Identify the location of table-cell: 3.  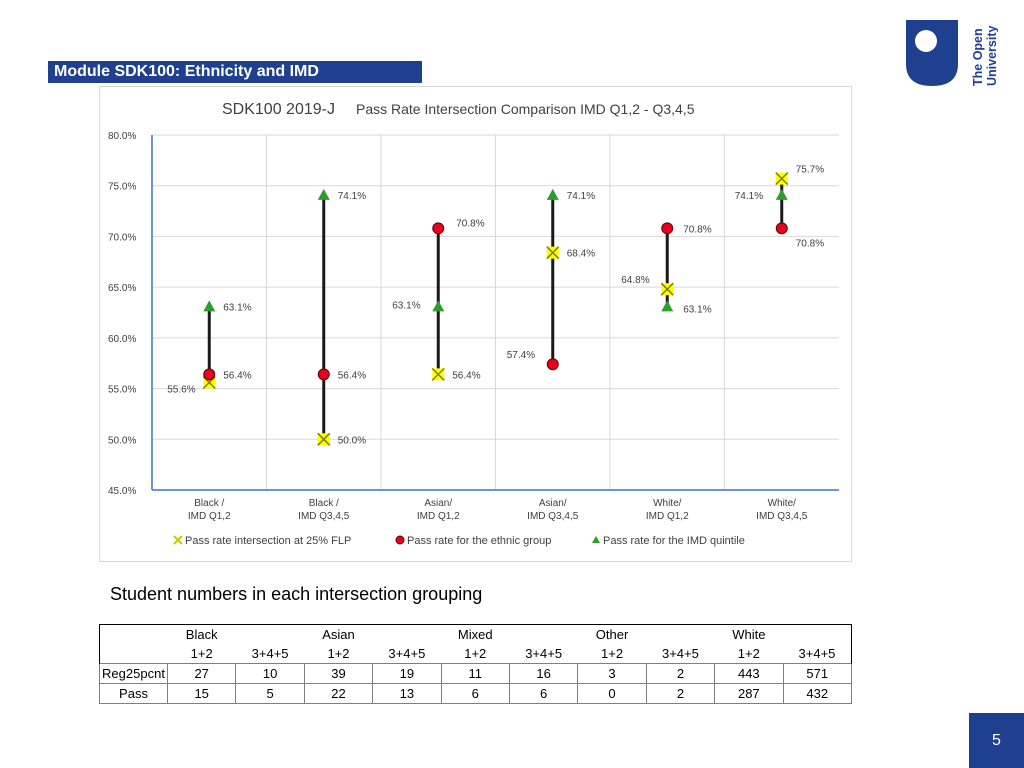
(612, 673).